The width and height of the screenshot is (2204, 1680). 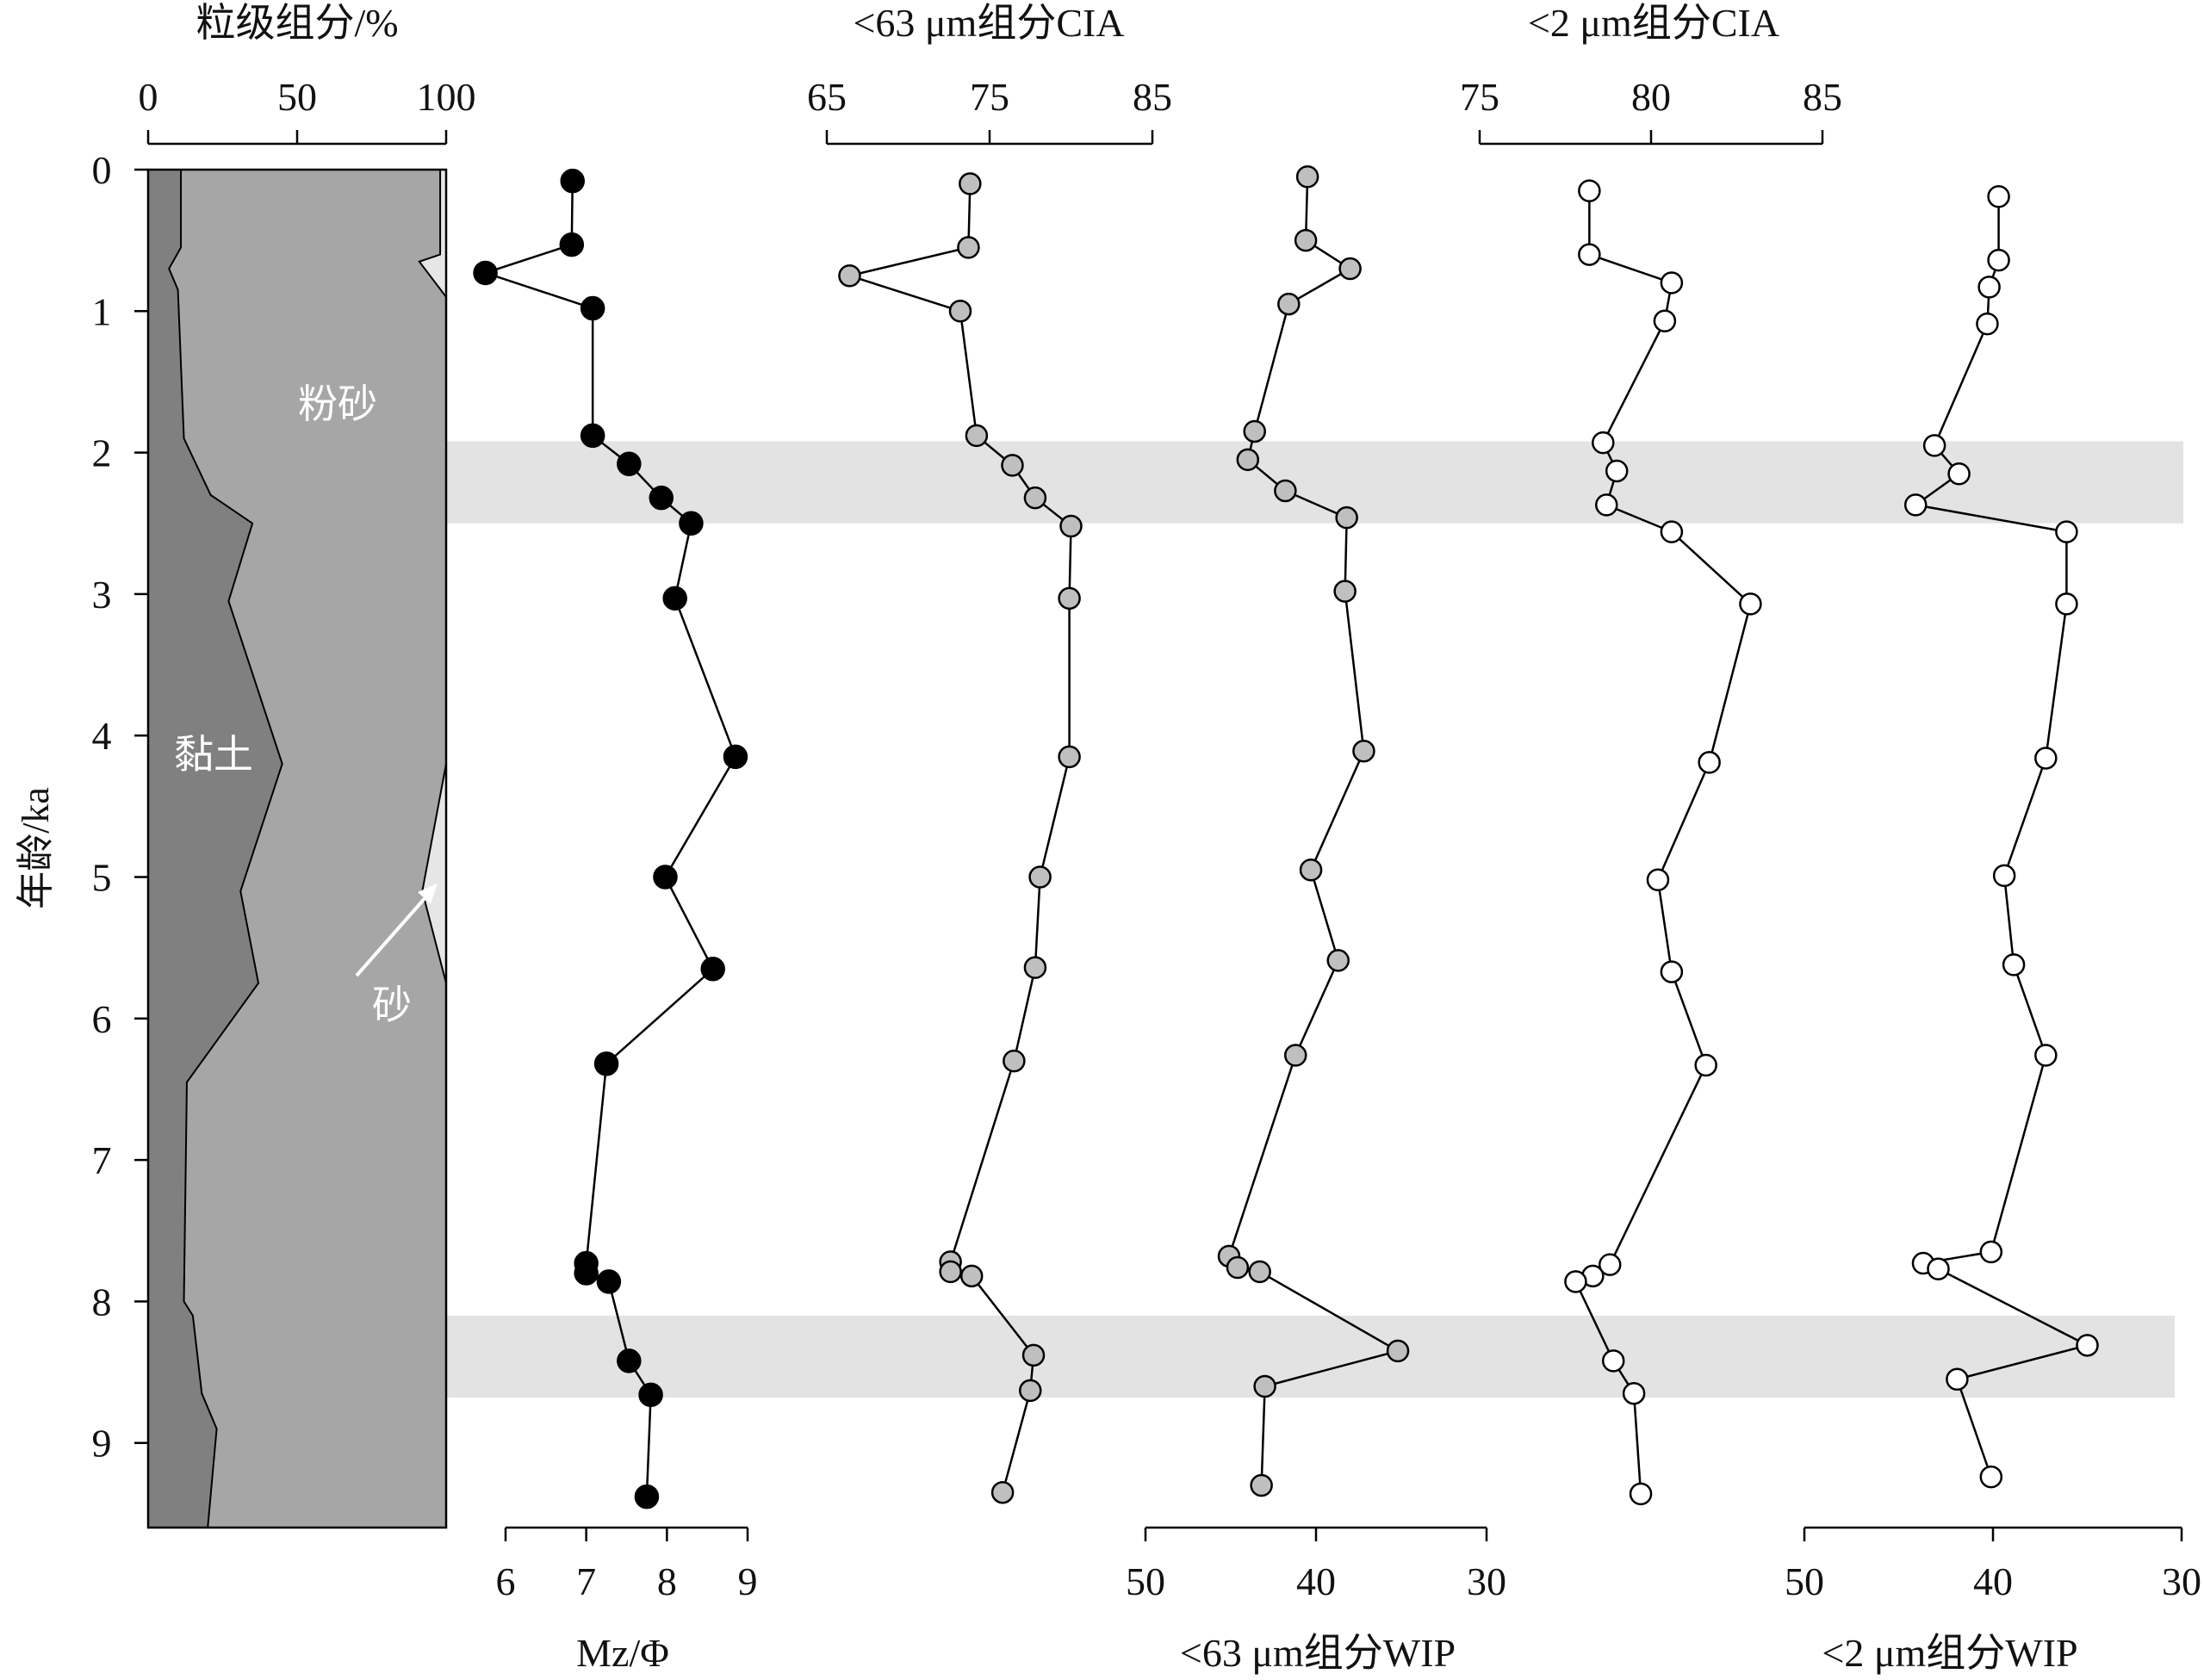 What do you see at coordinates (1314, 832) in the screenshot?
I see `wip63-series-line` at bounding box center [1314, 832].